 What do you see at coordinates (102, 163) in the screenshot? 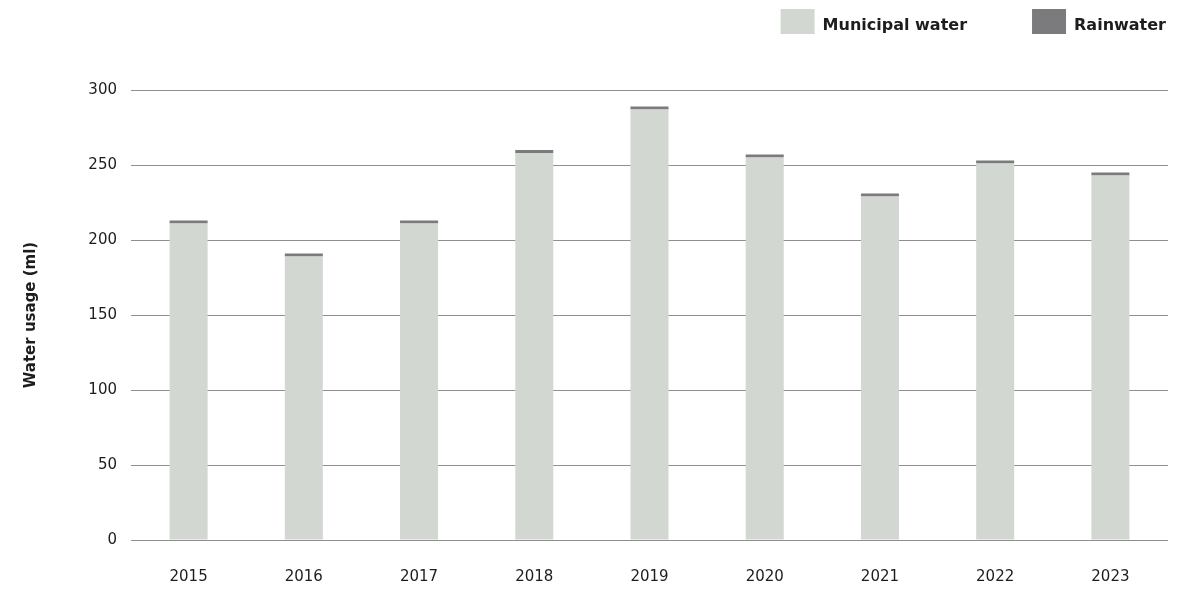
I see `y-tick-label: 250` at bounding box center [102, 163].